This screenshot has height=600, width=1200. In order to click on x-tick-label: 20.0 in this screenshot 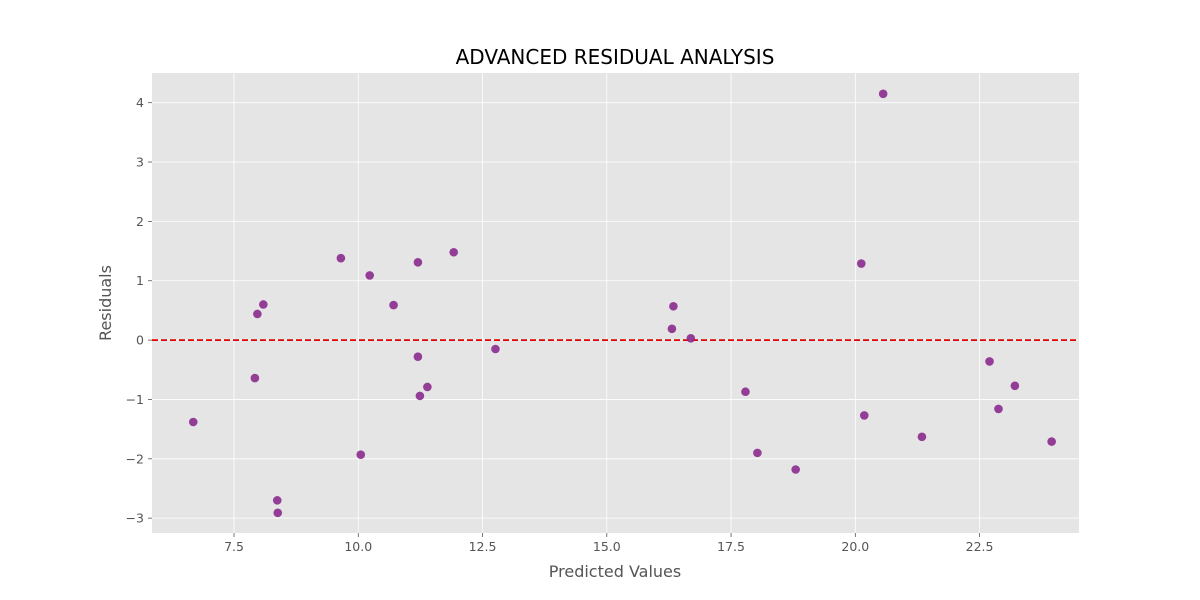, I will do `click(855, 546)`.